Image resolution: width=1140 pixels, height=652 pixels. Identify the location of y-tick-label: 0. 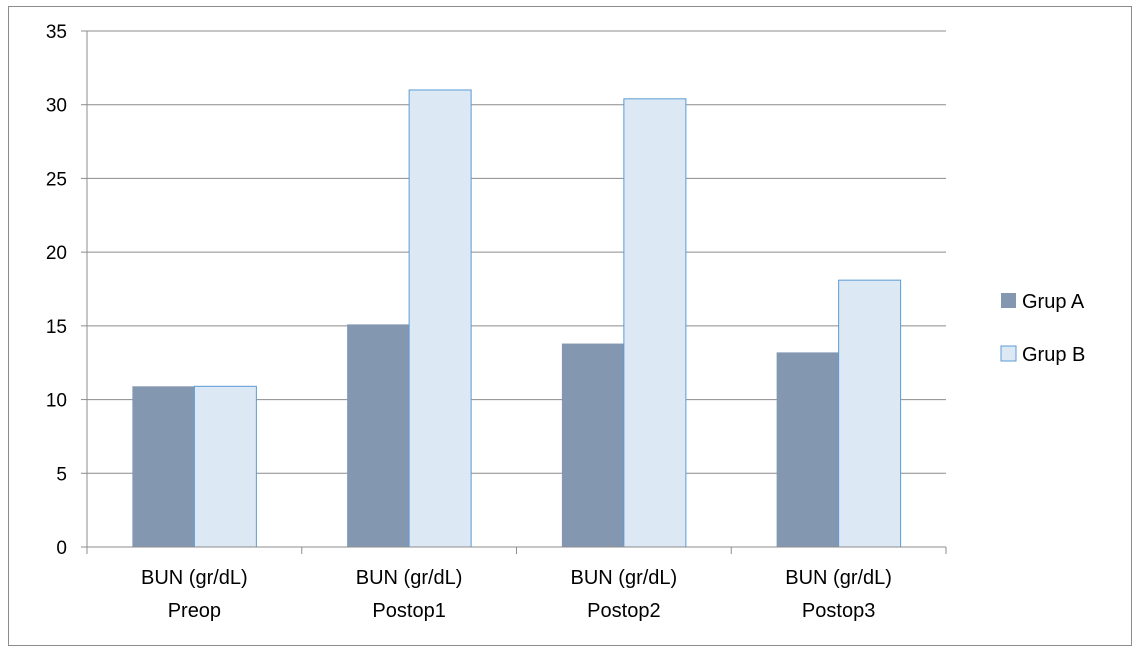
(61, 548).